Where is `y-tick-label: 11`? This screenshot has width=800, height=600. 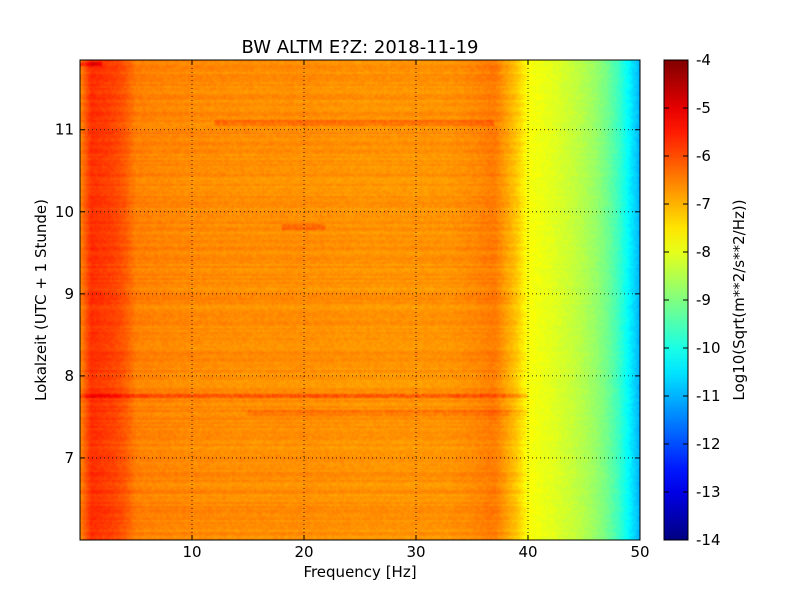
y-tick-label: 11 is located at coordinates (64, 130).